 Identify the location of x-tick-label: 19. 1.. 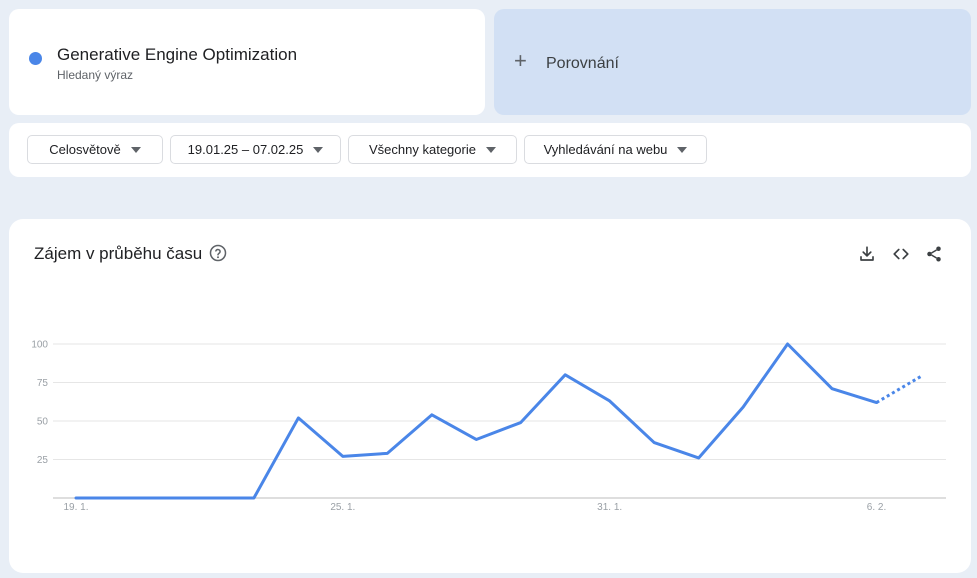
(75, 507).